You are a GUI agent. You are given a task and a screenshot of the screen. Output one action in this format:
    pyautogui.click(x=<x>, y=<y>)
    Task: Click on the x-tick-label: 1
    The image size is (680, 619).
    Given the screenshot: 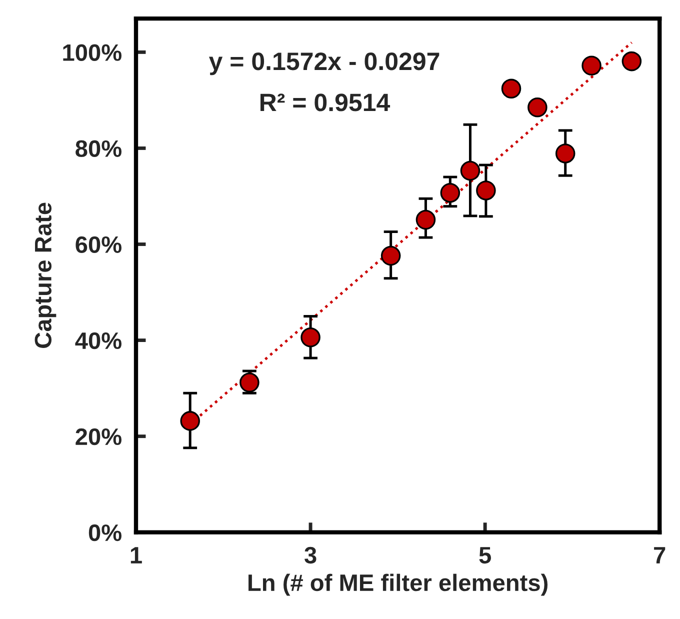 What is the action you would take?
    pyautogui.click(x=136, y=555)
    